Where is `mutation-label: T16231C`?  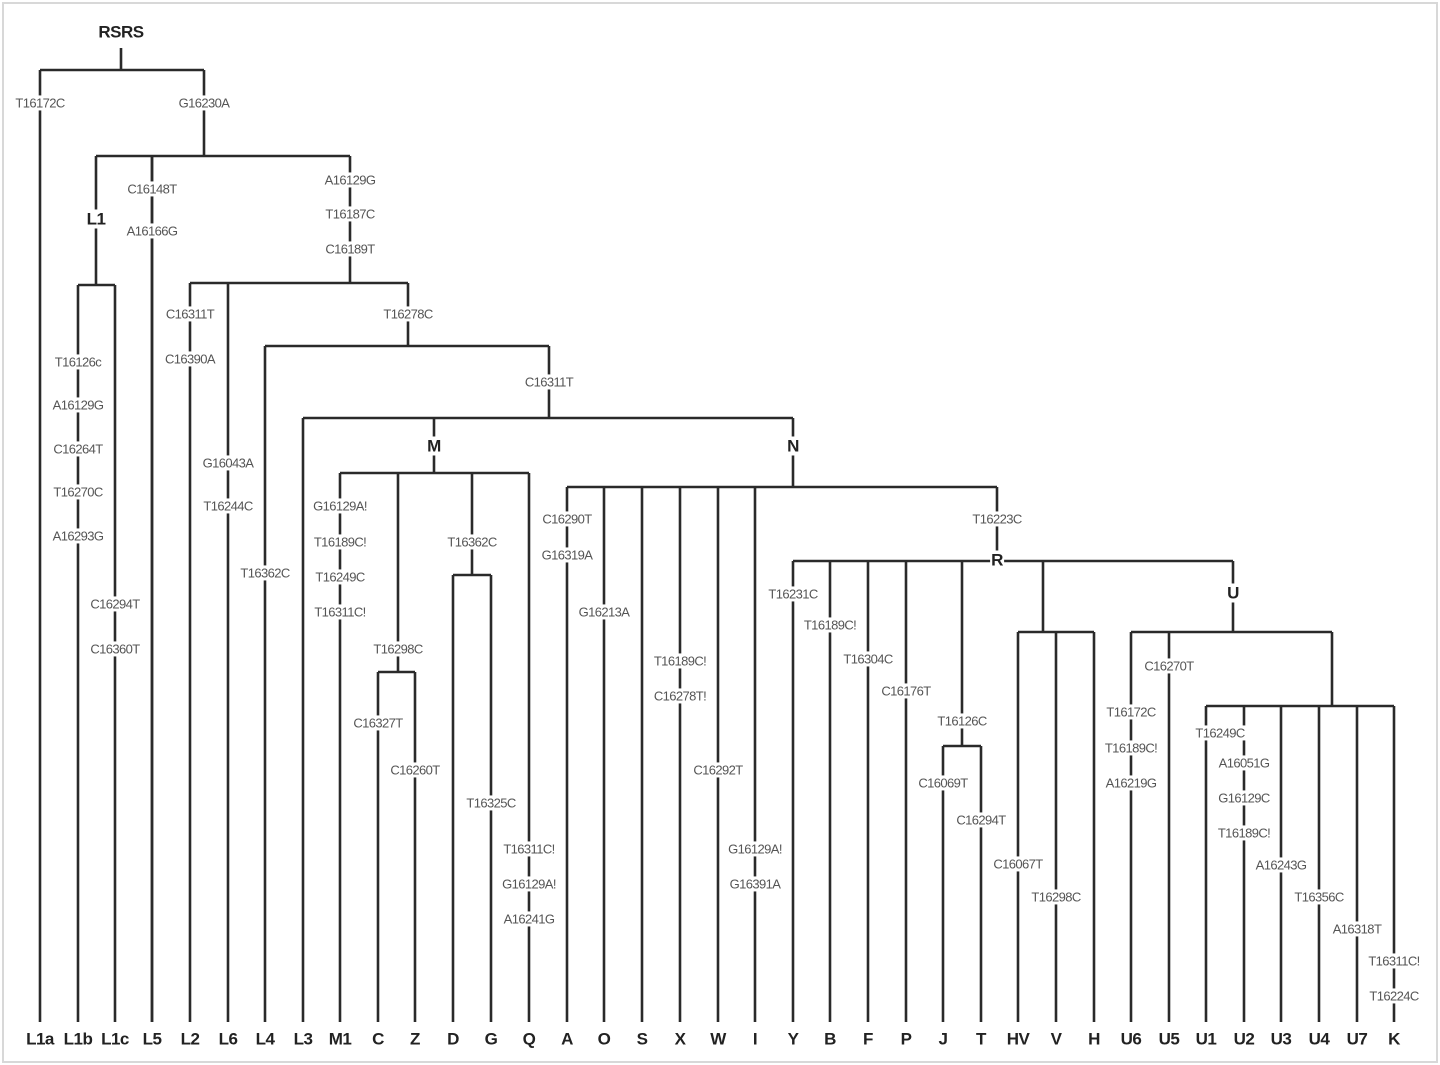
mutation-label: T16231C is located at coordinates (792, 593).